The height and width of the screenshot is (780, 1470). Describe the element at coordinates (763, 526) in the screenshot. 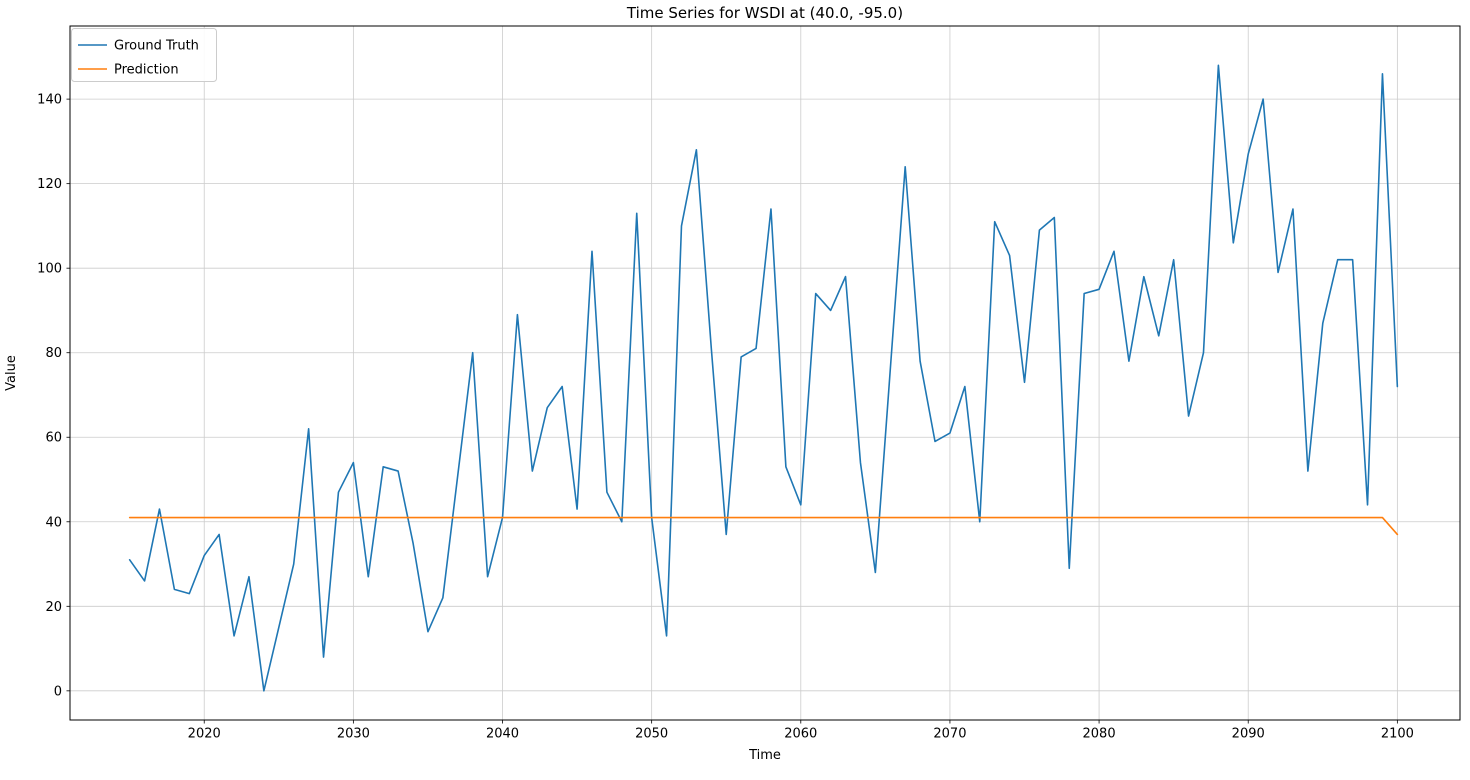

I see `series-prediction` at that location.